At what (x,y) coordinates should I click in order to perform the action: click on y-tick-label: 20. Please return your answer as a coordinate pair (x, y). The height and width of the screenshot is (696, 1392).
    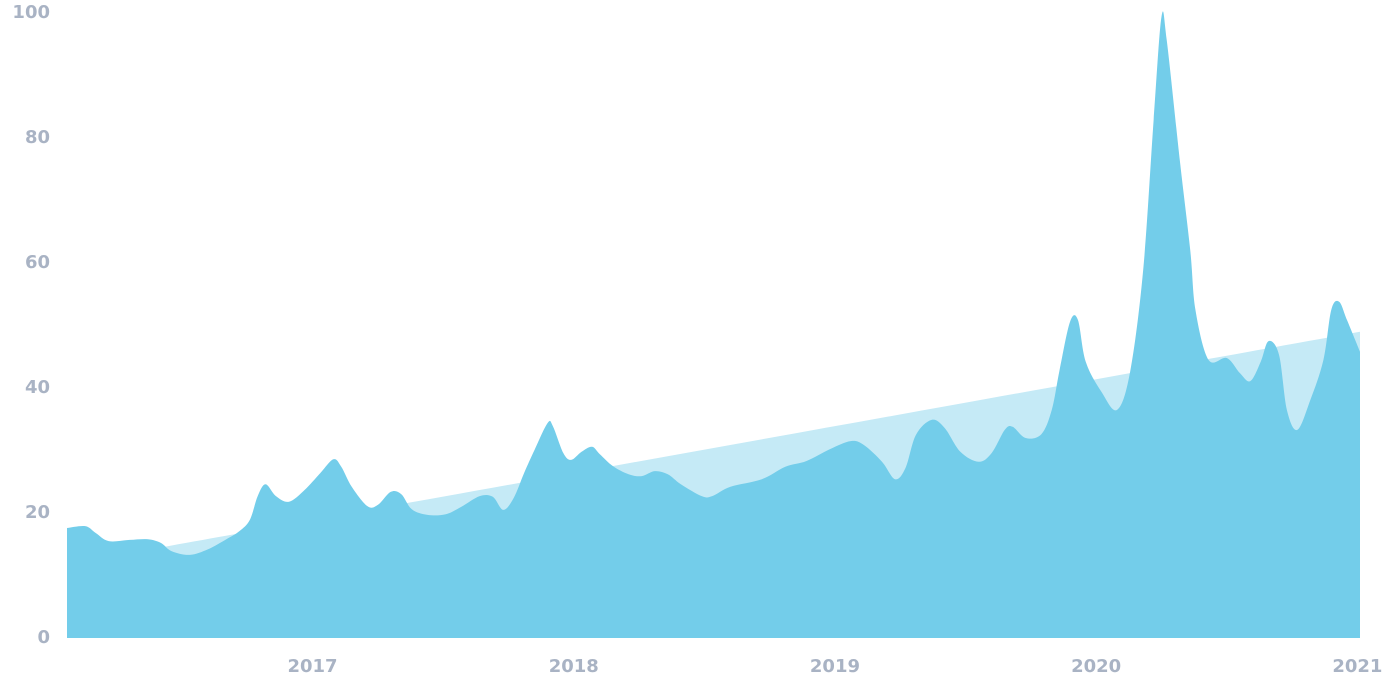
    Looking at the image, I should click on (37, 512).